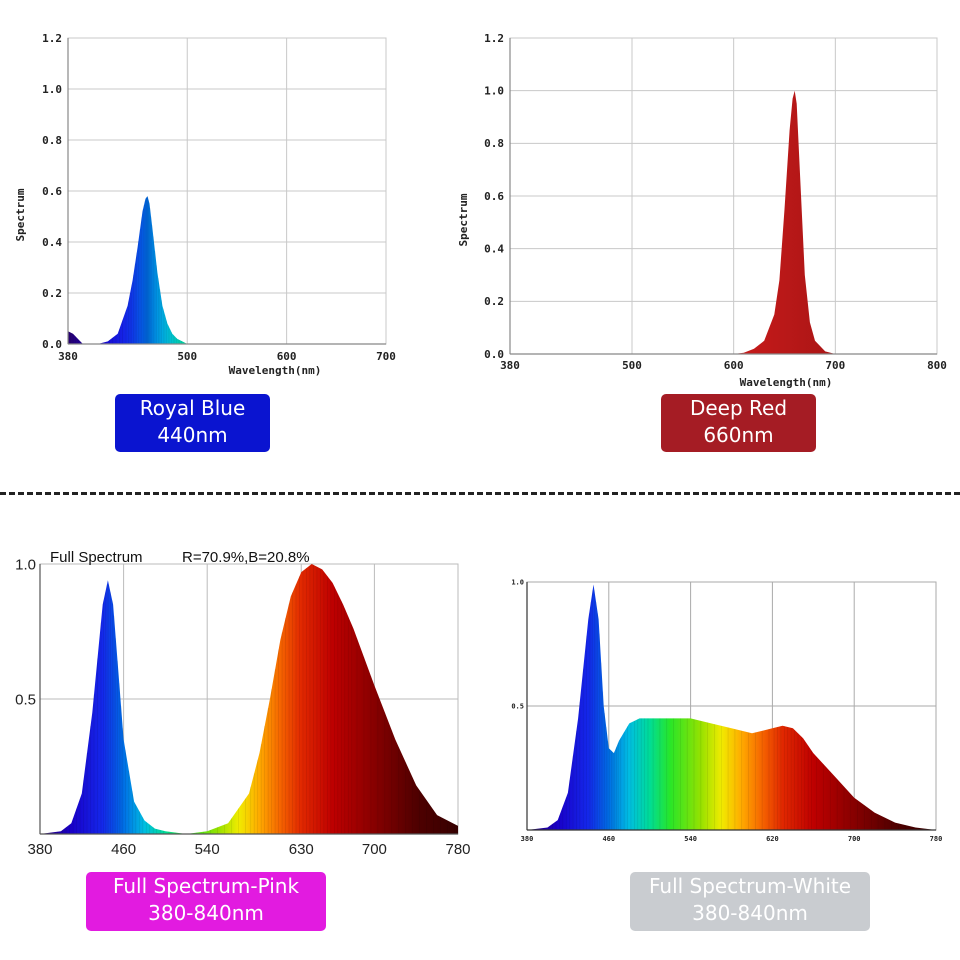 Image resolution: width=960 pixels, height=960 pixels. I want to click on badge-deep-red: Deep Red 660nm, so click(738, 423).